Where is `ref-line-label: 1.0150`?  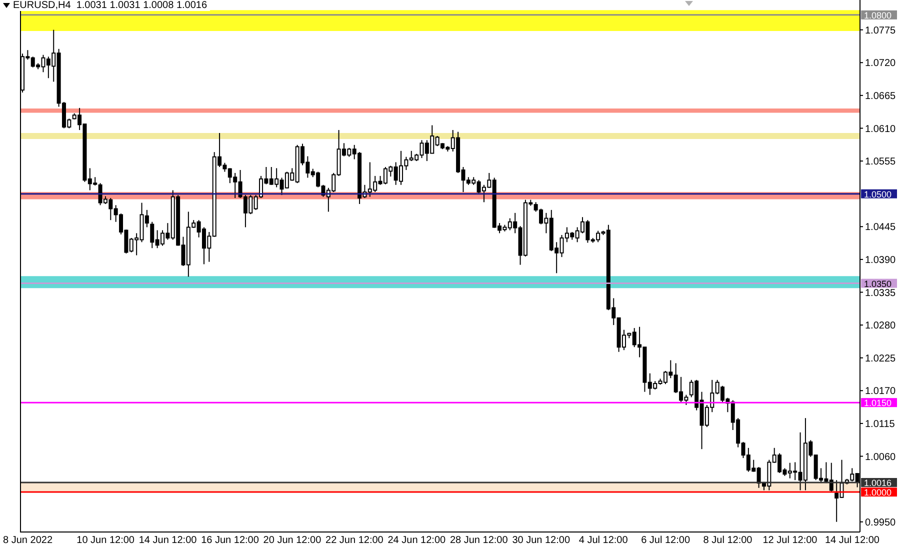
ref-line-label: 1.0150 is located at coordinates (878, 403).